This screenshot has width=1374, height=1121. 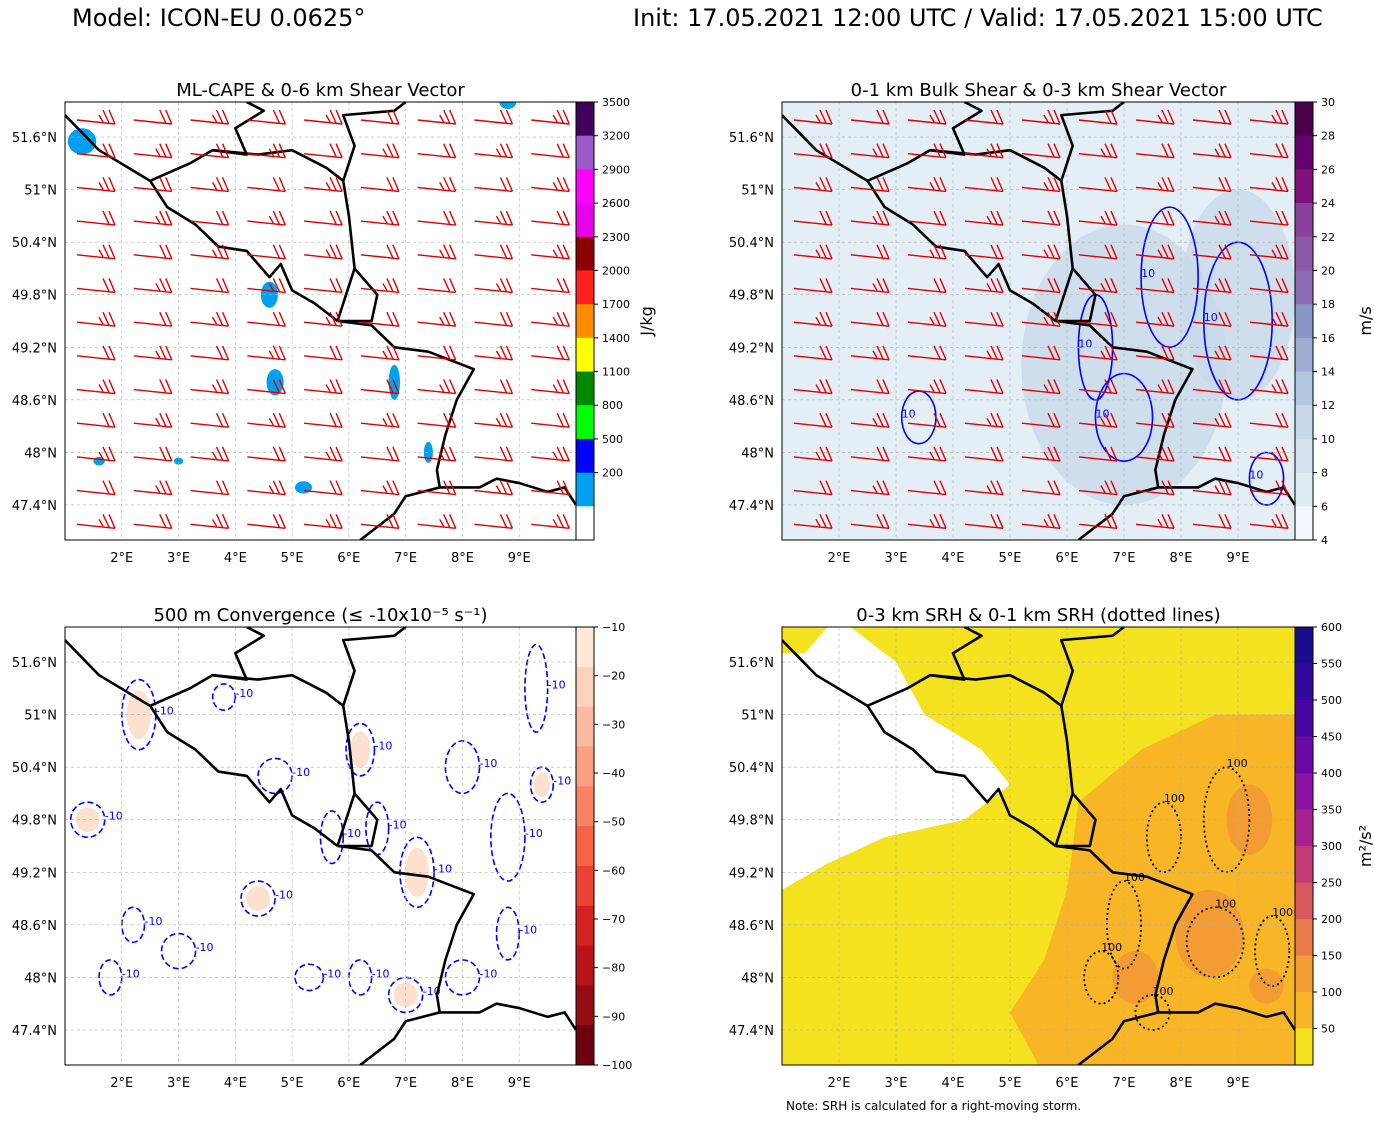 What do you see at coordinates (613, 822) in the screenshot?
I see `colorbar-tick-label: −50` at bounding box center [613, 822].